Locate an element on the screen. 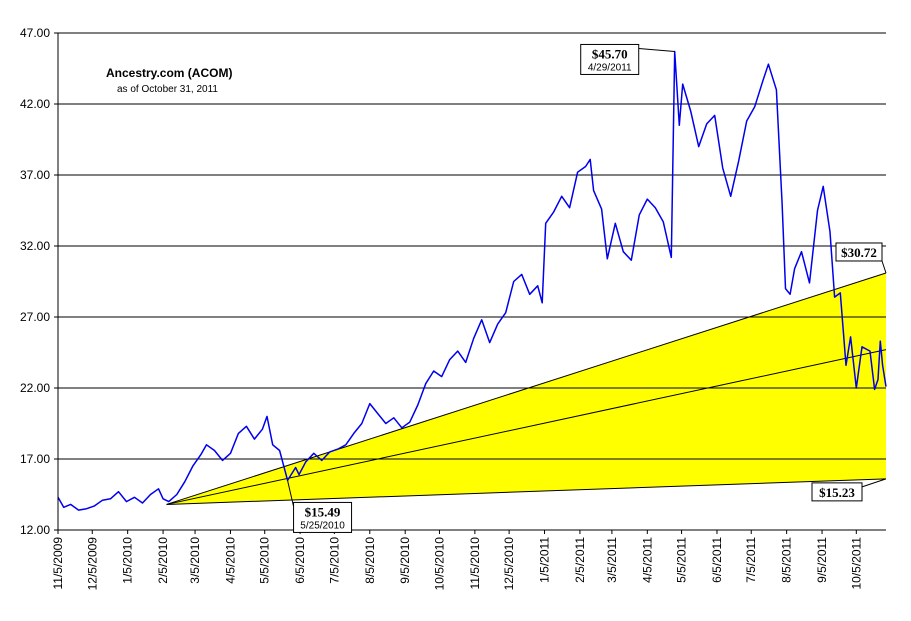 Image resolution: width=911 pixels, height=621 pixels. y-tick-label: 27.00 is located at coordinates (35, 317).